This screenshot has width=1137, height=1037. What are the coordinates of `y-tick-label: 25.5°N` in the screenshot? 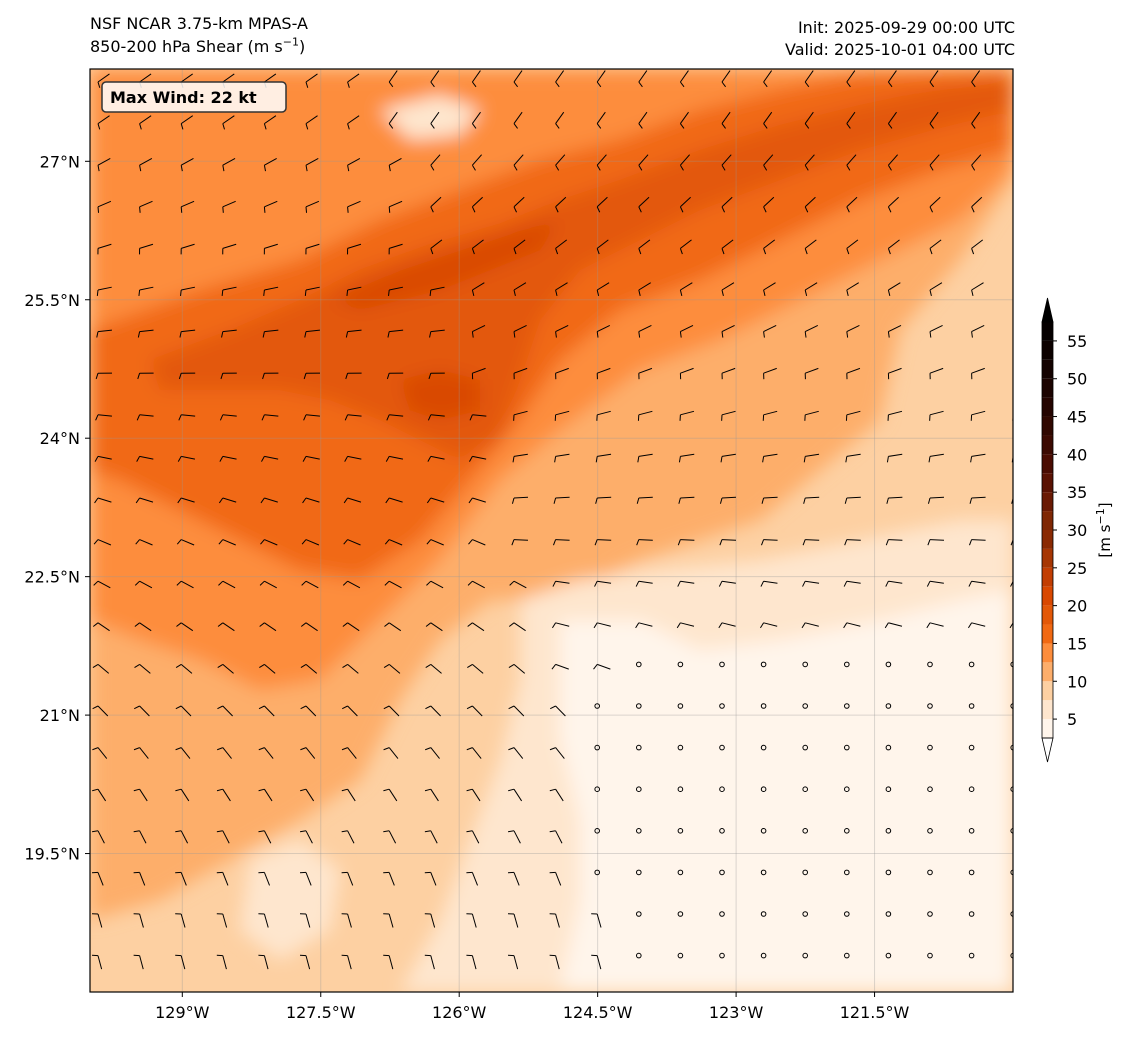 It's located at (52, 300).